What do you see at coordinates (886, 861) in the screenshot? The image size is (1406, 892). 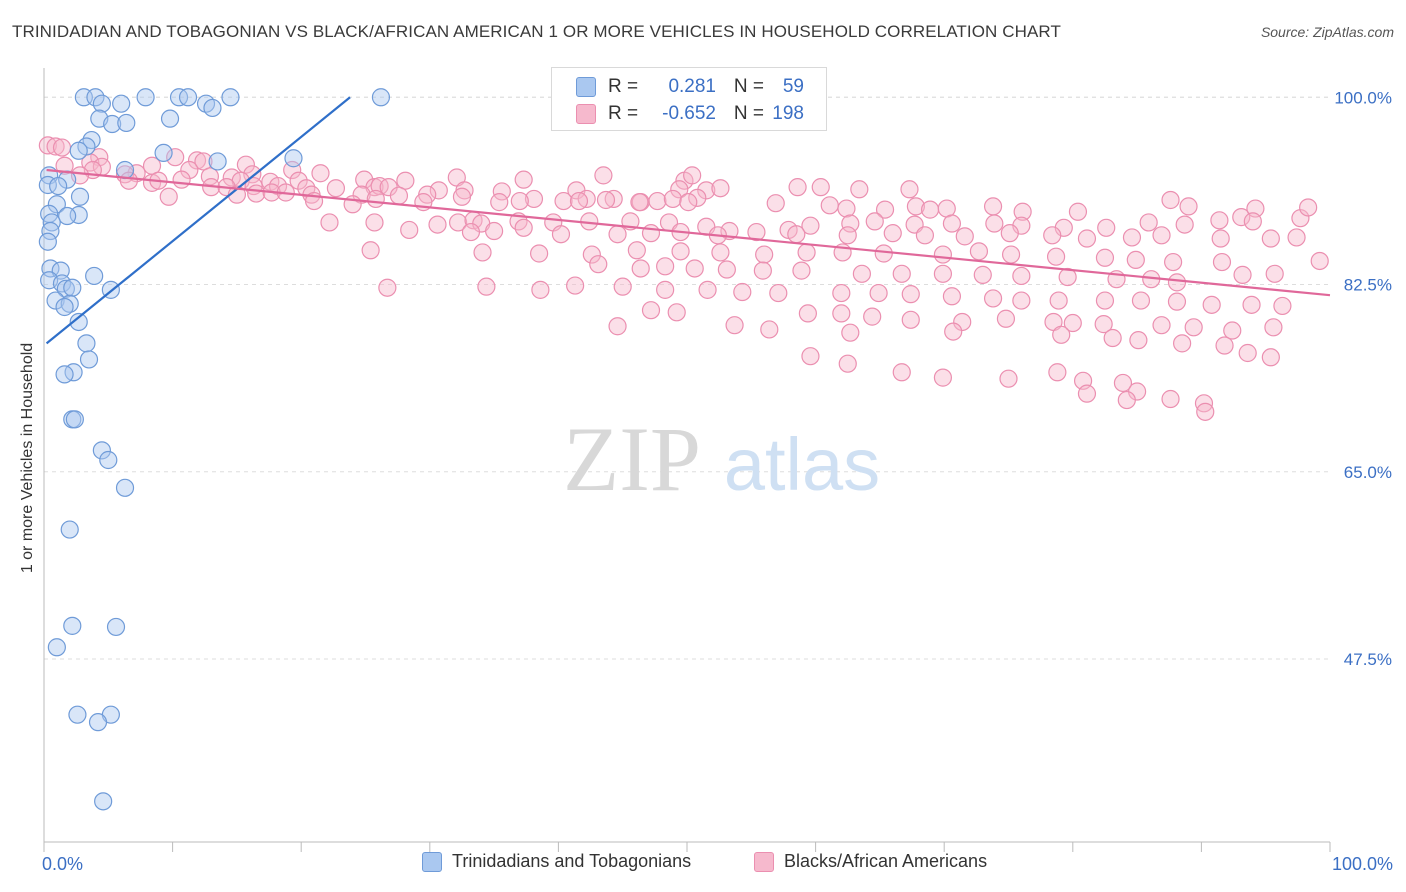 I see `bottom-legend-label: Blacks/African Americans` at bounding box center [886, 861].